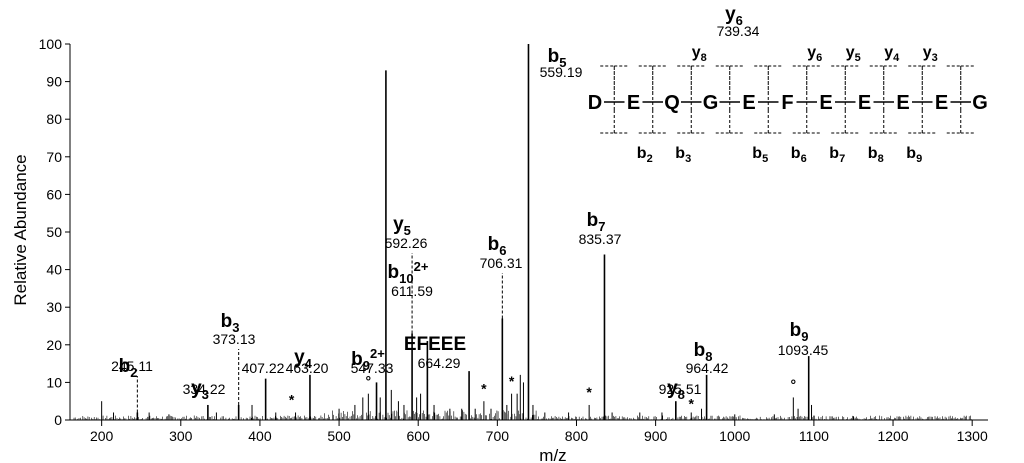 Image resolution: width=1024 pixels, height=463 pixels. What do you see at coordinates (234, 339) in the screenshot?
I see `peak-mz-label: 373.13` at bounding box center [234, 339].